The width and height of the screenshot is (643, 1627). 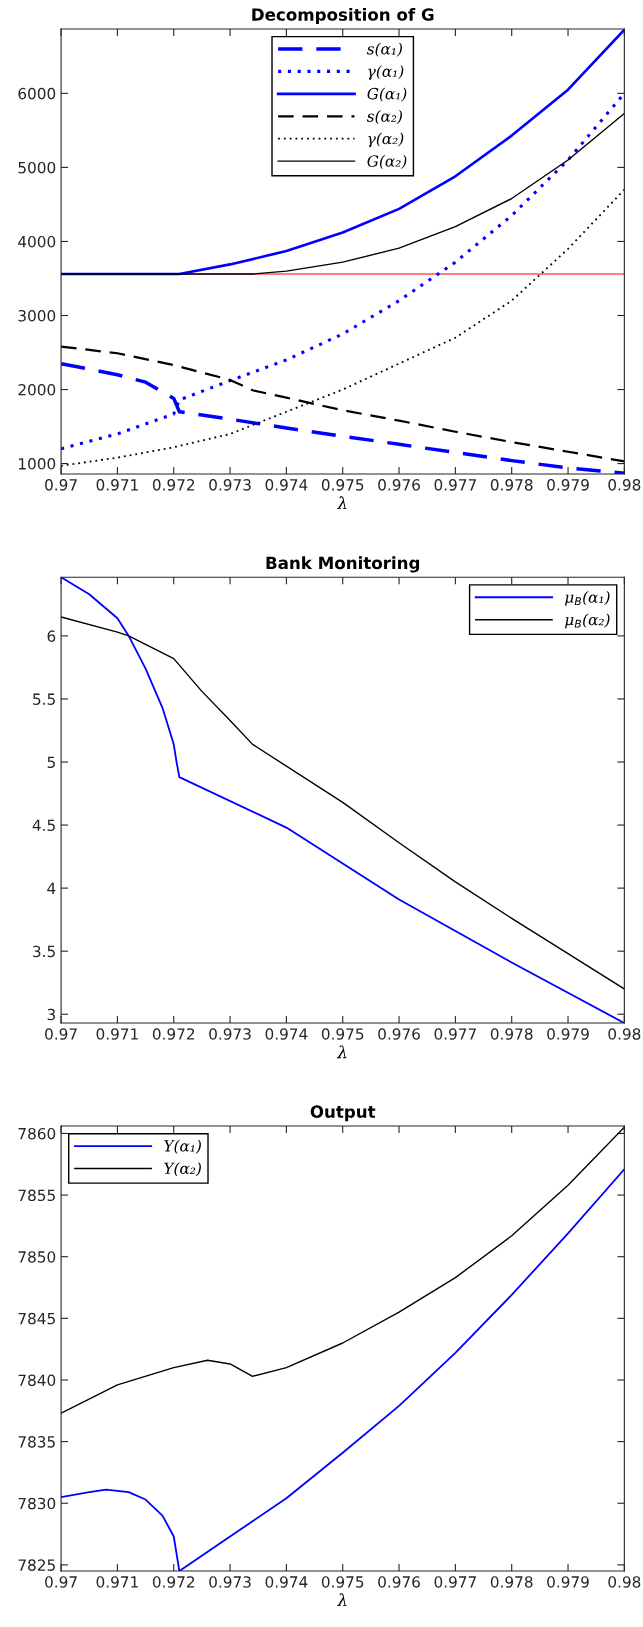 What do you see at coordinates (36, 1442) in the screenshot?
I see `y-tick-label: 7835` at bounding box center [36, 1442].